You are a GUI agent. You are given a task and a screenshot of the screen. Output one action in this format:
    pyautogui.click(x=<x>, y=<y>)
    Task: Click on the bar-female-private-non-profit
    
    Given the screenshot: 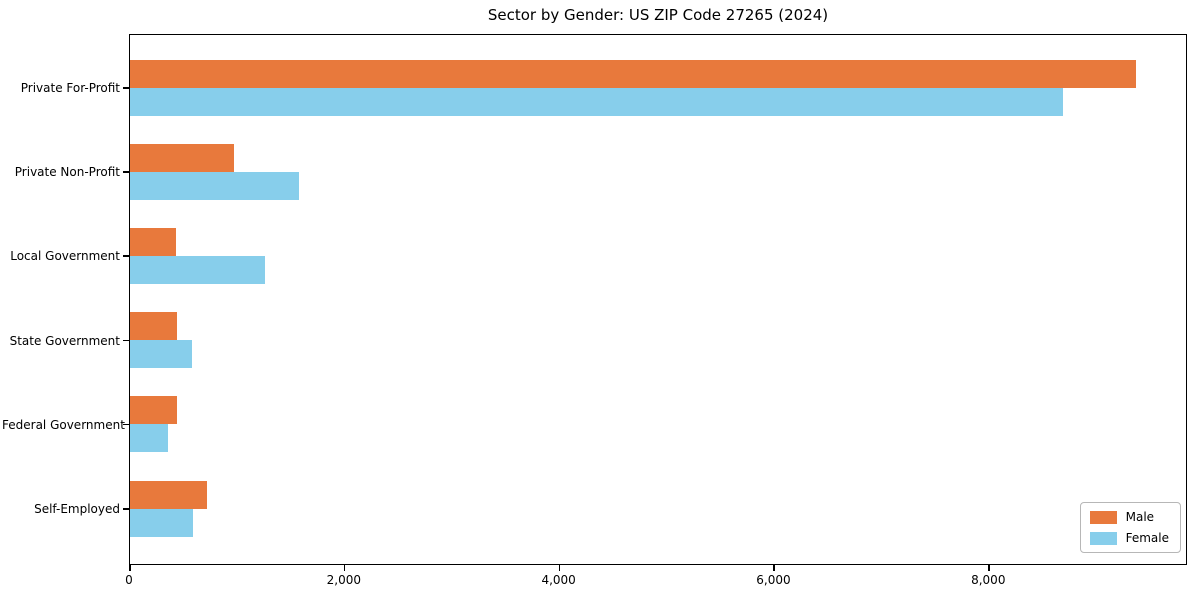 What is the action you would take?
    pyautogui.click(x=214, y=185)
    